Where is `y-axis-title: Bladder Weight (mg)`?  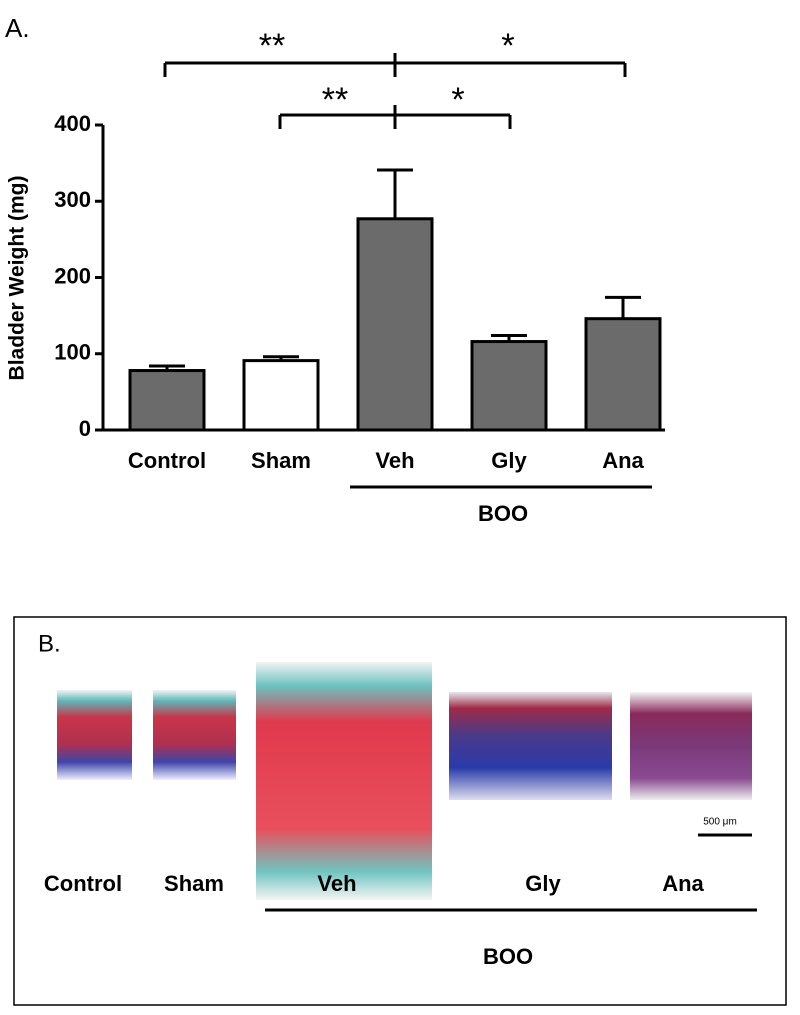
y-axis-title: Bladder Weight (mg) is located at coordinates (17, 278).